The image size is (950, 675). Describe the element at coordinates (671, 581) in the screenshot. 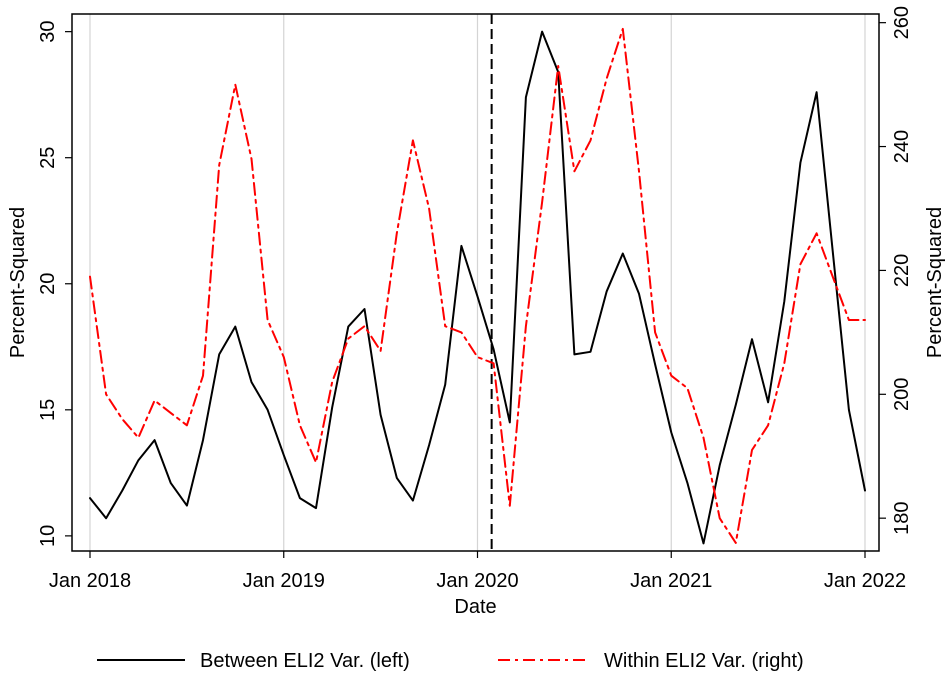

I see `x-tick-label-3: Jan 2021` at that location.